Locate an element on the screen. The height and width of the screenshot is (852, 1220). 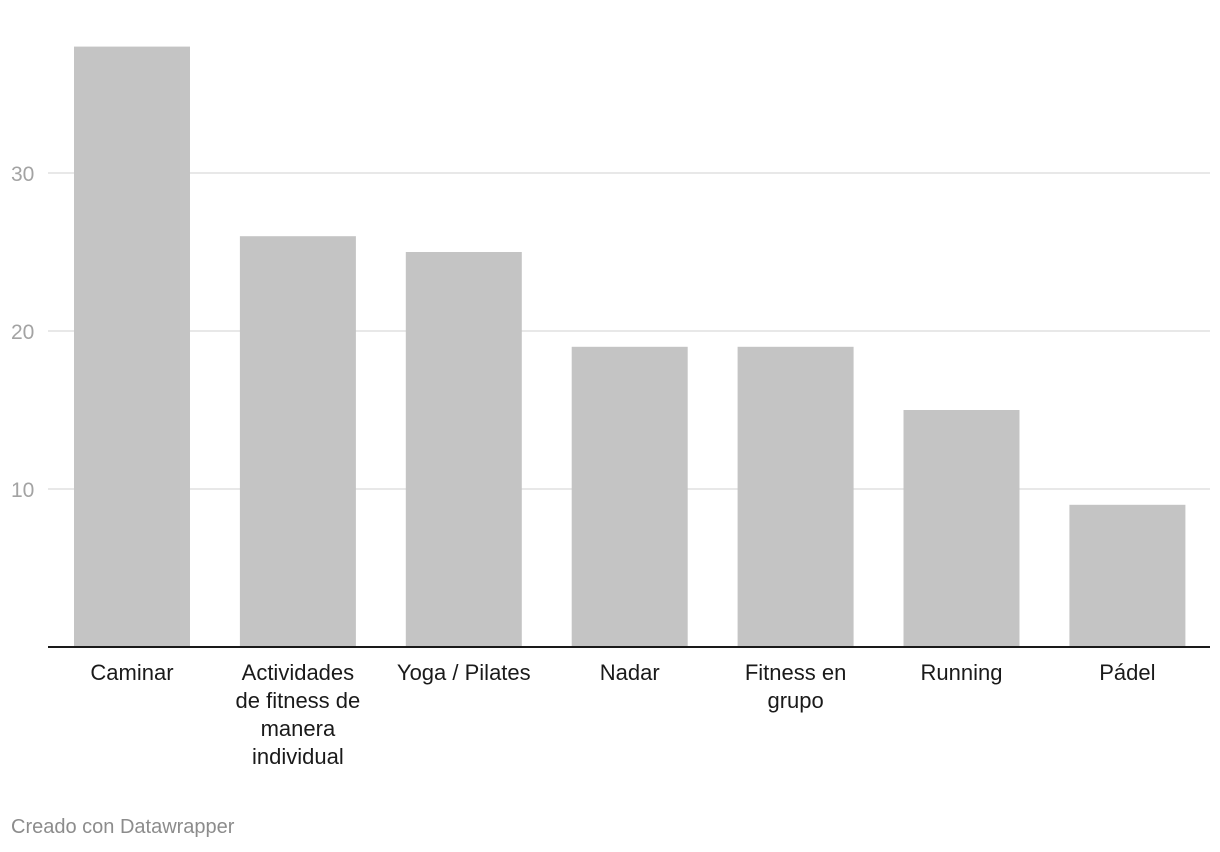
credit-text: Creado con Datawrapper is located at coordinates (123, 827).